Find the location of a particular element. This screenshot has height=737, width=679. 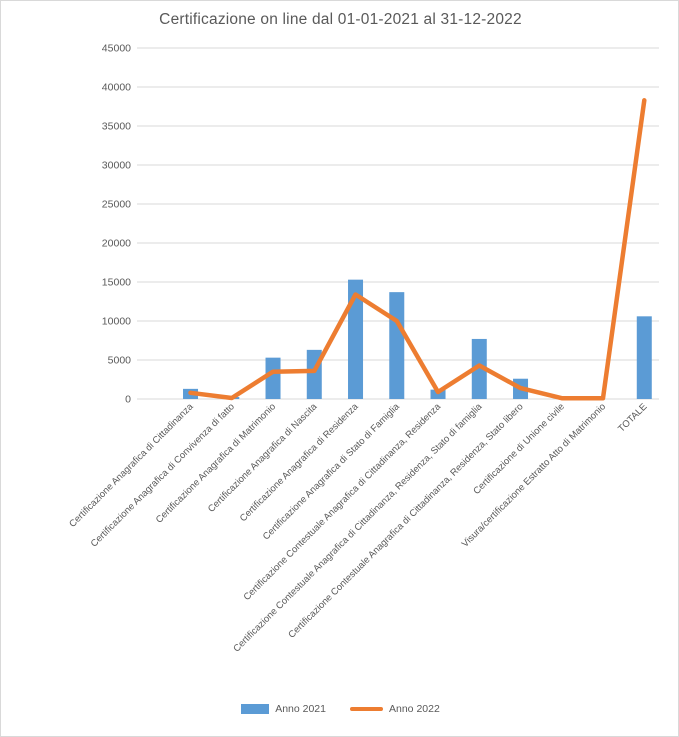

legend-item-anno-2022: Anno 2022 is located at coordinates (395, 709).